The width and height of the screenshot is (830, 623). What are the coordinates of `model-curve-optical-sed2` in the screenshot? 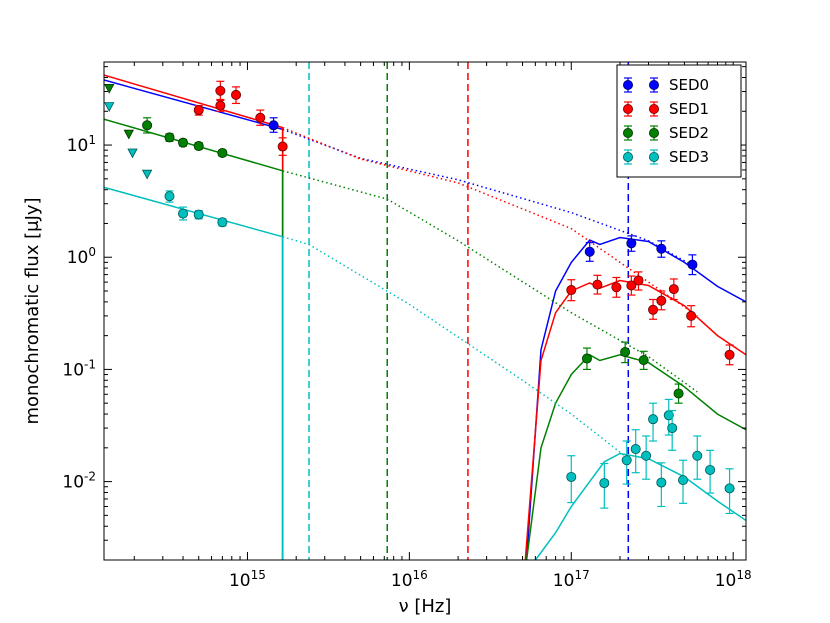 It's located at (193, 145).